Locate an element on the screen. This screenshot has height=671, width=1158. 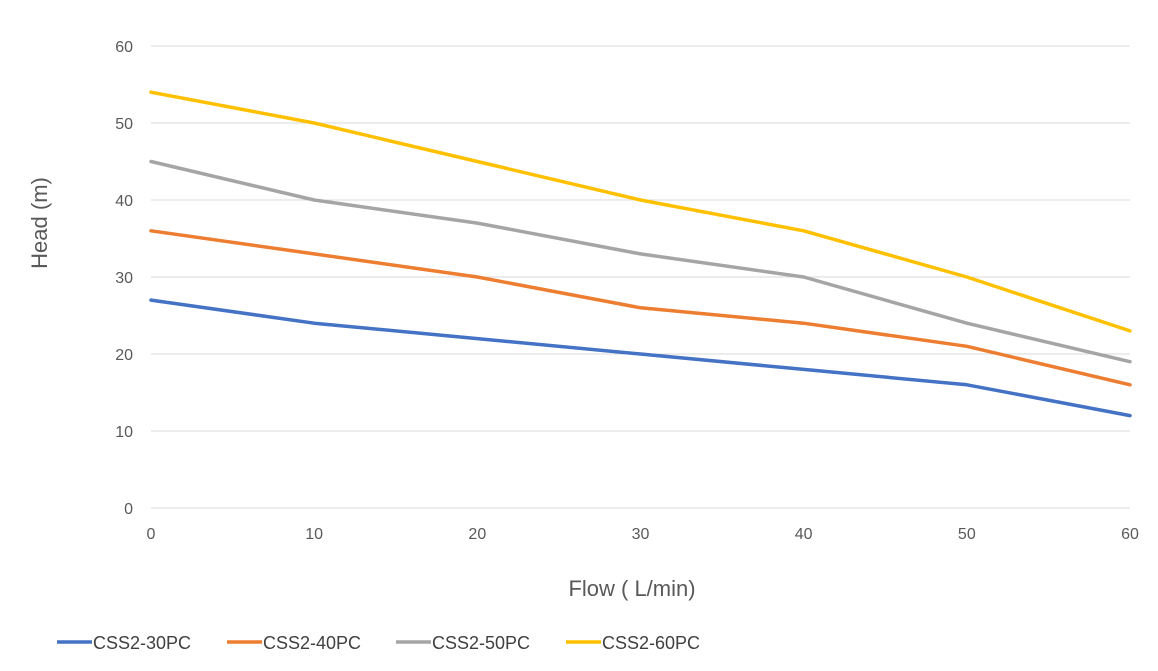
x-axis-title: Flow ( L/min) is located at coordinates (631, 588).